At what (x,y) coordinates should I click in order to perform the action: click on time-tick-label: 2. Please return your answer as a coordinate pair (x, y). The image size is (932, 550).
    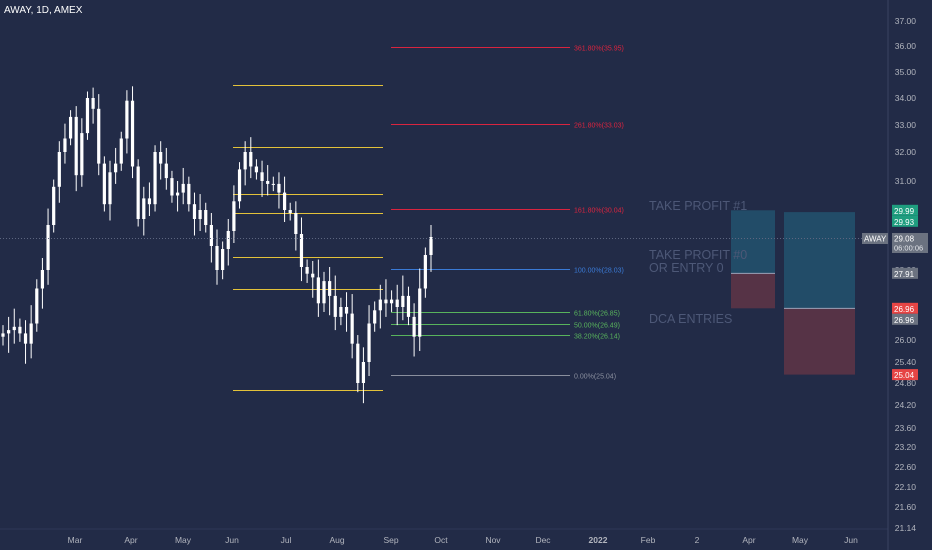
    Looking at the image, I should click on (697, 540).